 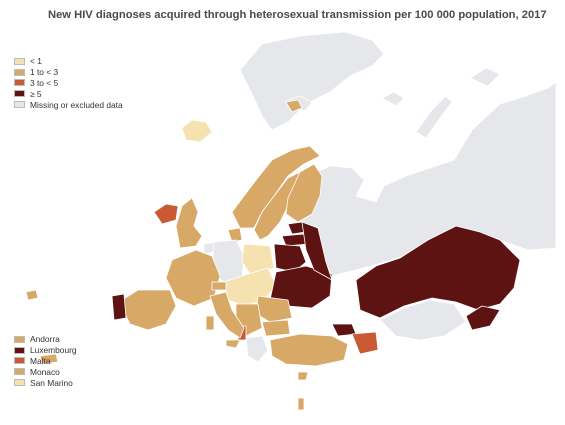 I want to click on region-bulgaria, so click(x=276, y=328).